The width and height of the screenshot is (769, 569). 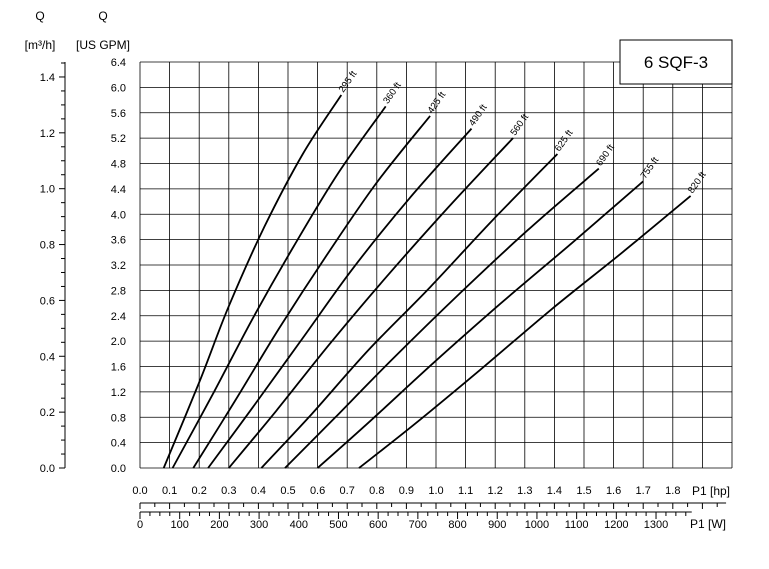 I want to click on x-secondary-tick-label: 1300, so click(x=656, y=525).